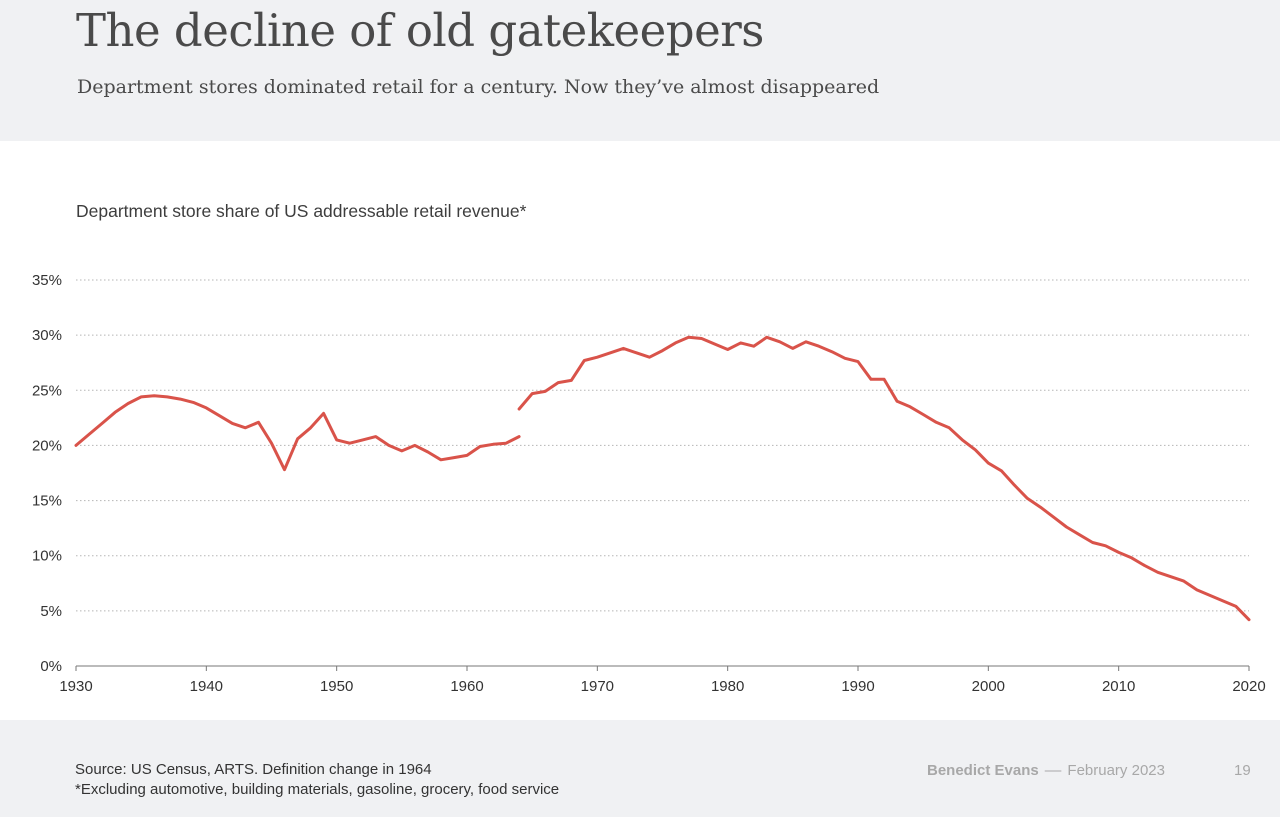  I want to click on x-tick-label: 1990, so click(857, 686).